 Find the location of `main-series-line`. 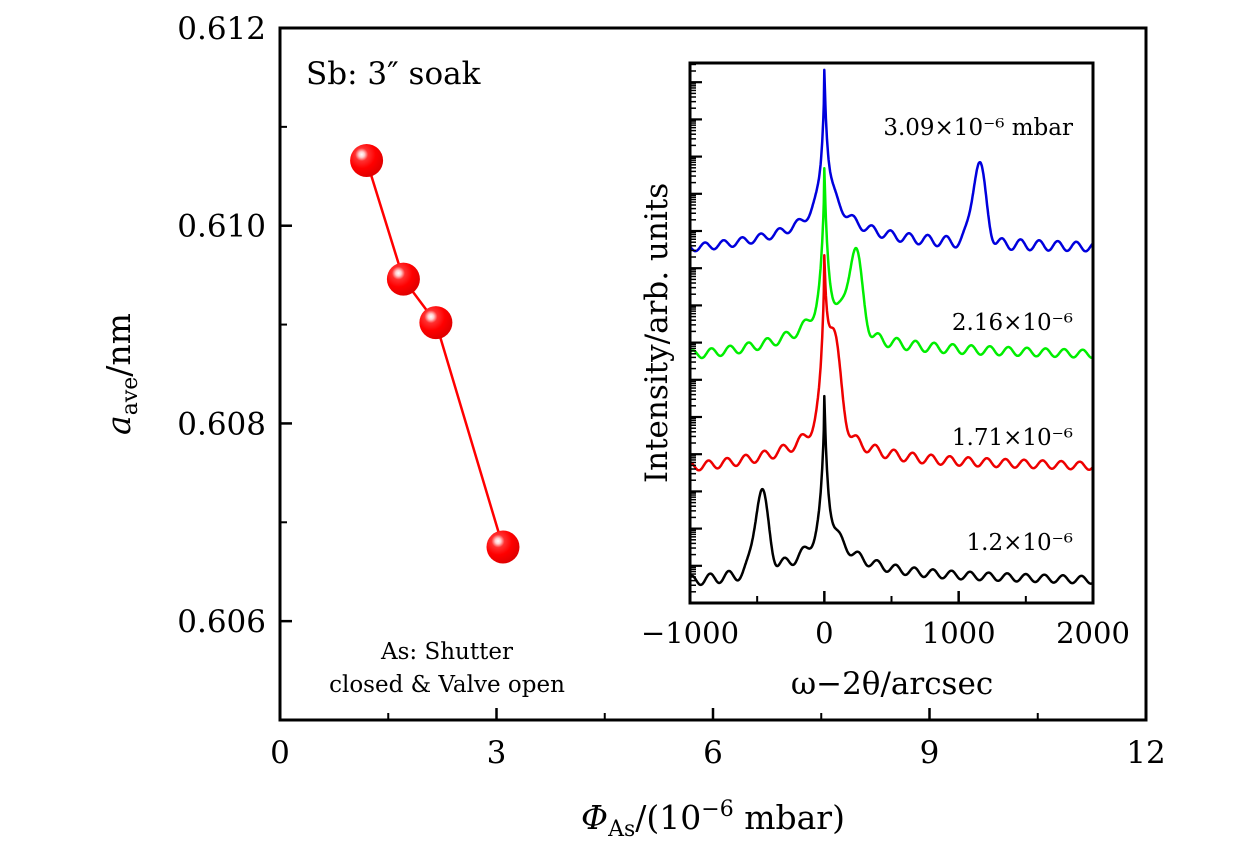

main-series-line is located at coordinates (435, 354).